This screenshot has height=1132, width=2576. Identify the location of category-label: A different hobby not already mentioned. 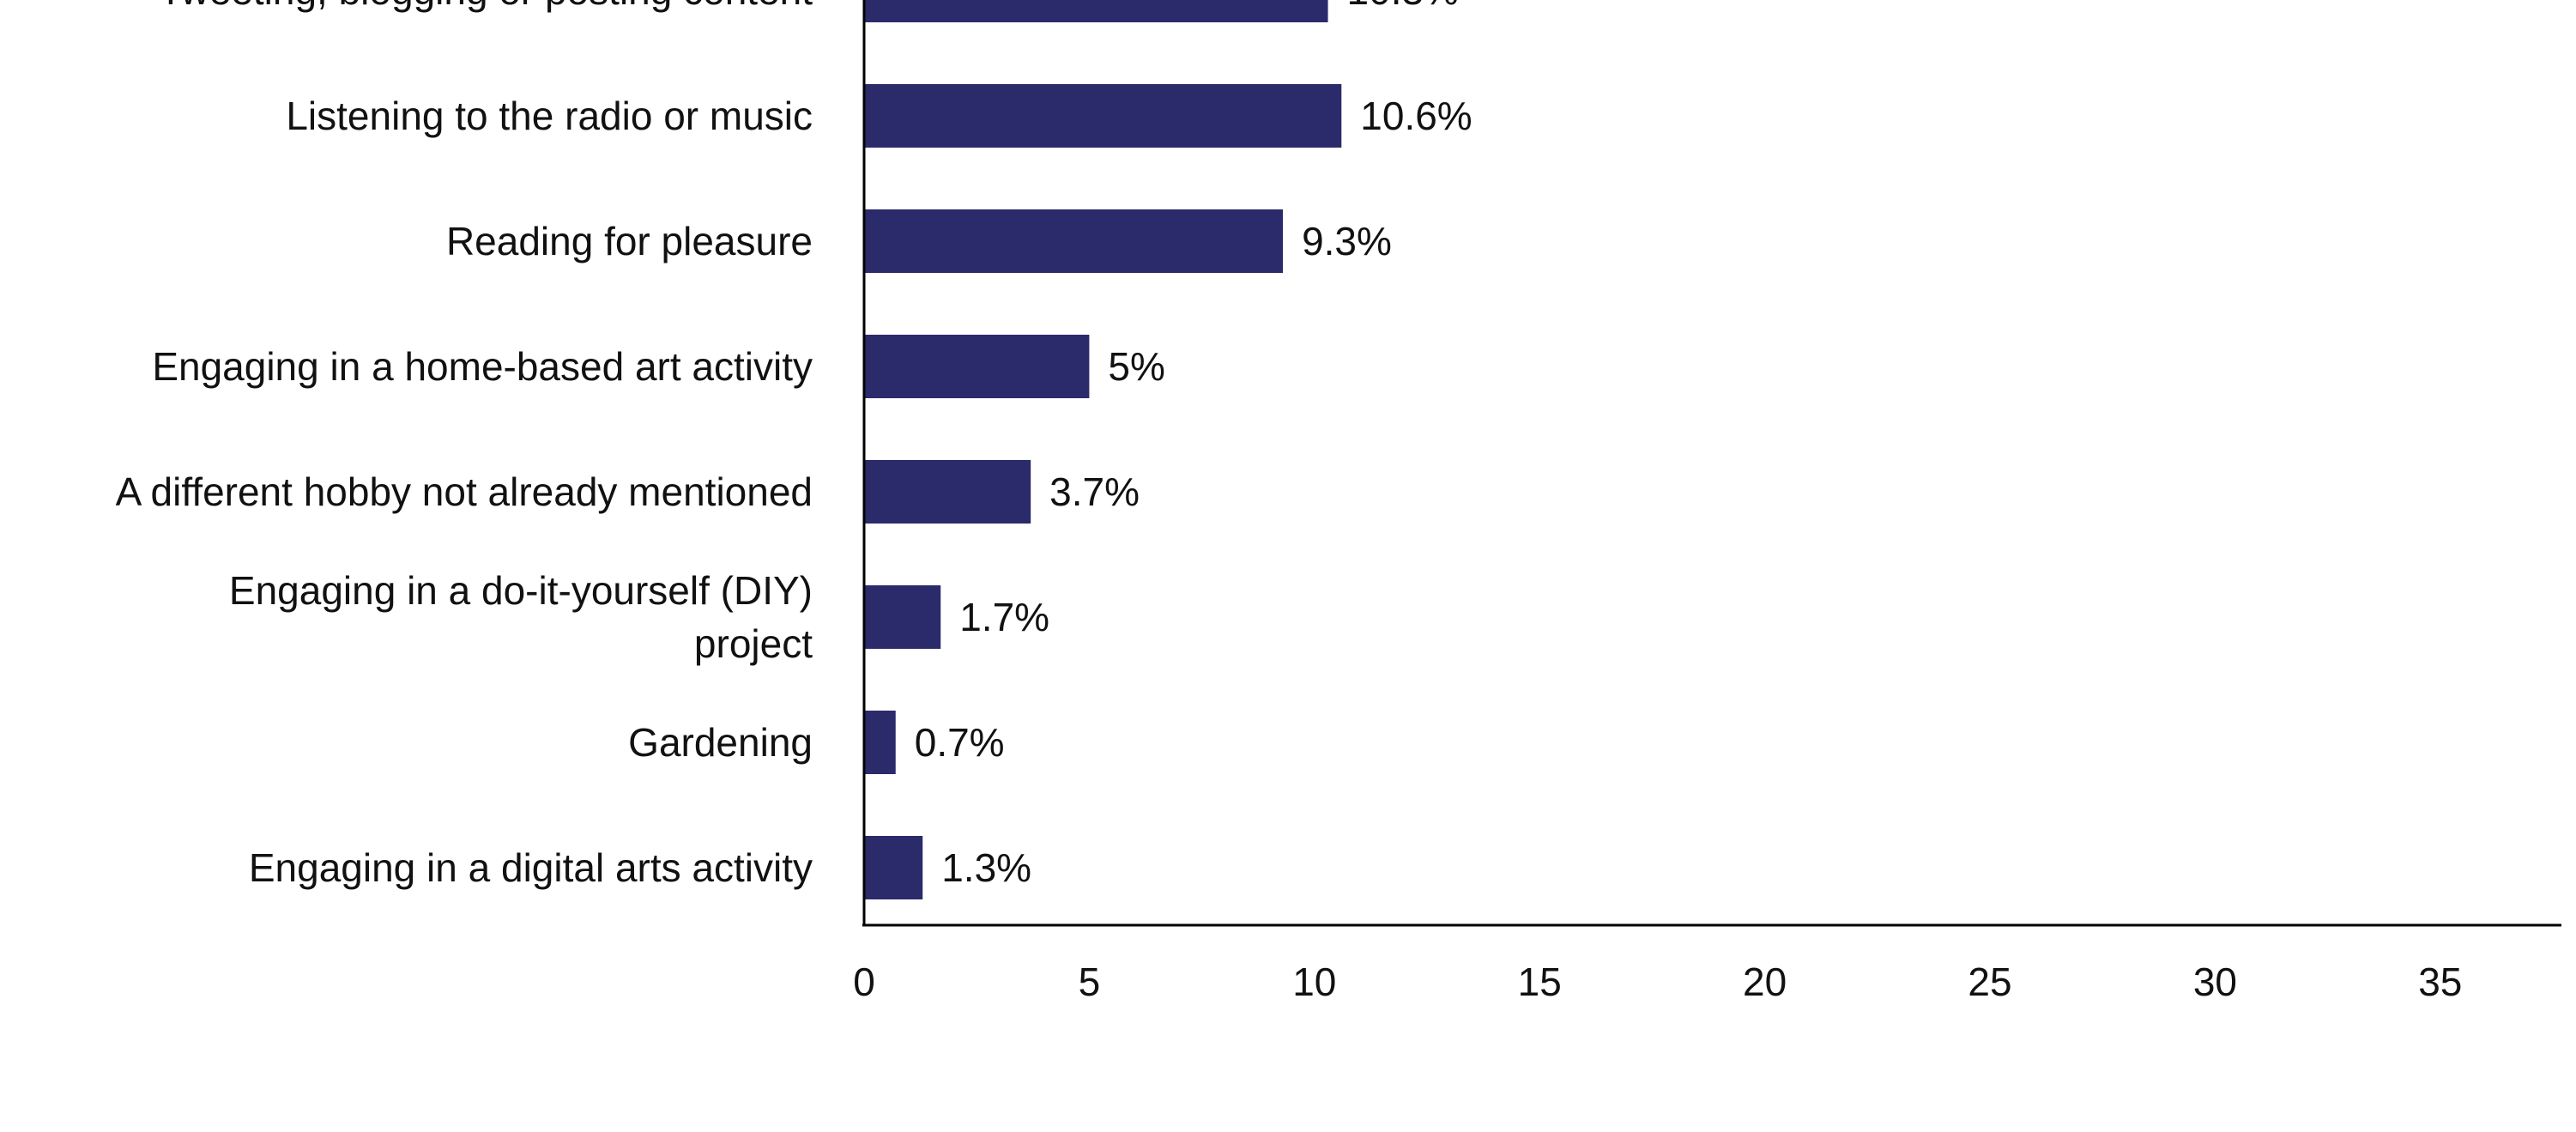
(464, 492).